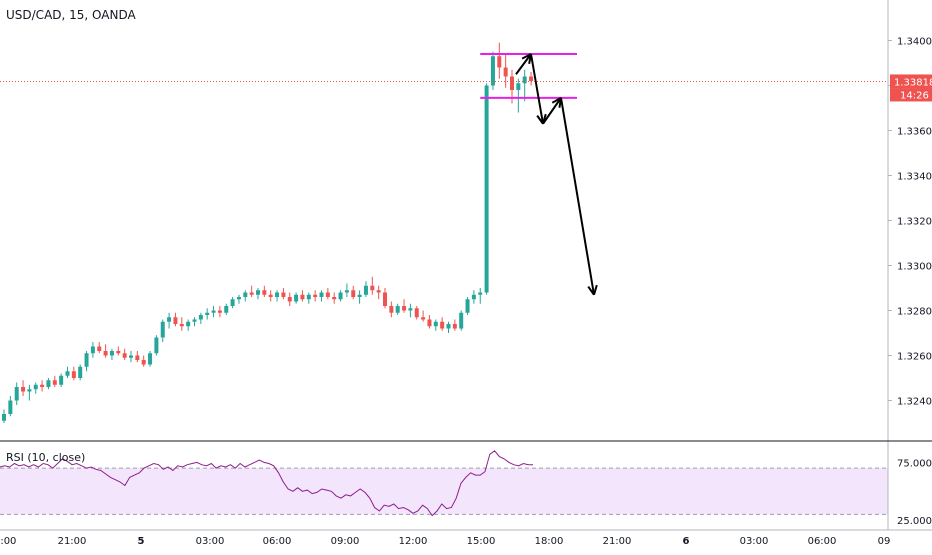 This screenshot has width=932, height=555. What do you see at coordinates (8, 541) in the screenshot?
I see `time-tick-label: 18:00` at bounding box center [8, 541].